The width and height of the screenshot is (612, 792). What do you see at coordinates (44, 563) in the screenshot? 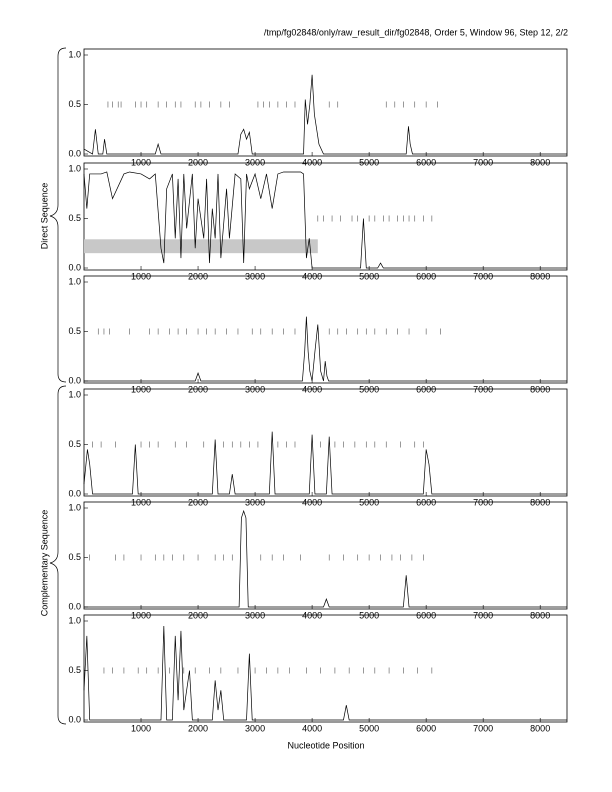
I see `group-label: Complementary Sequence` at bounding box center [44, 563].